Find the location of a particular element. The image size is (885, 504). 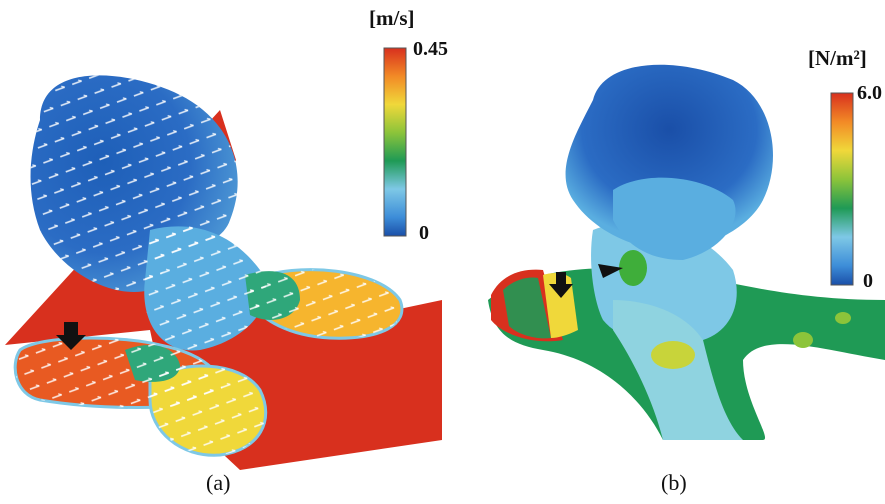

velocity-unit-label: [m/s] is located at coordinates (392, 18).